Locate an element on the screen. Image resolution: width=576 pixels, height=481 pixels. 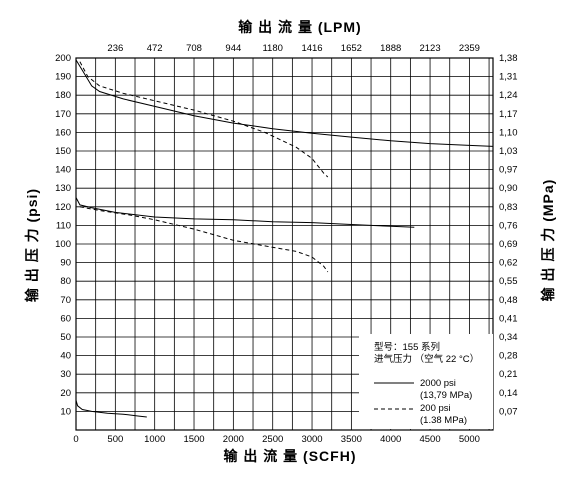
legend-inlet: 进气压力 （空气 22 °C） is located at coordinates (426, 359).